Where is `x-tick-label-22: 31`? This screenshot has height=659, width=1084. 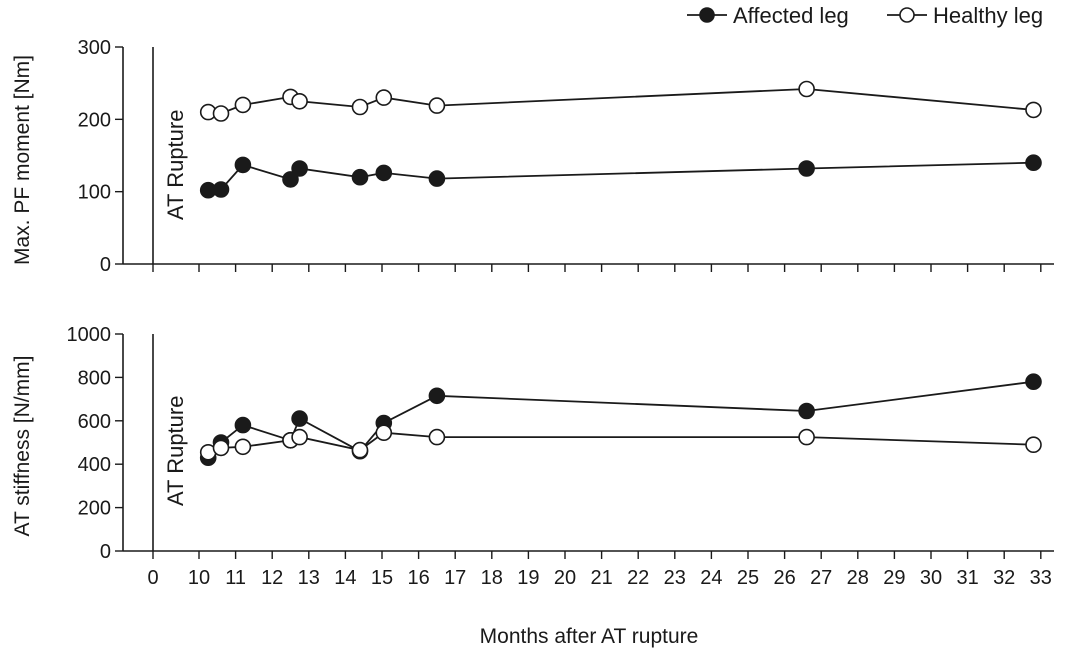 x-tick-label-22: 31 is located at coordinates (967, 578).